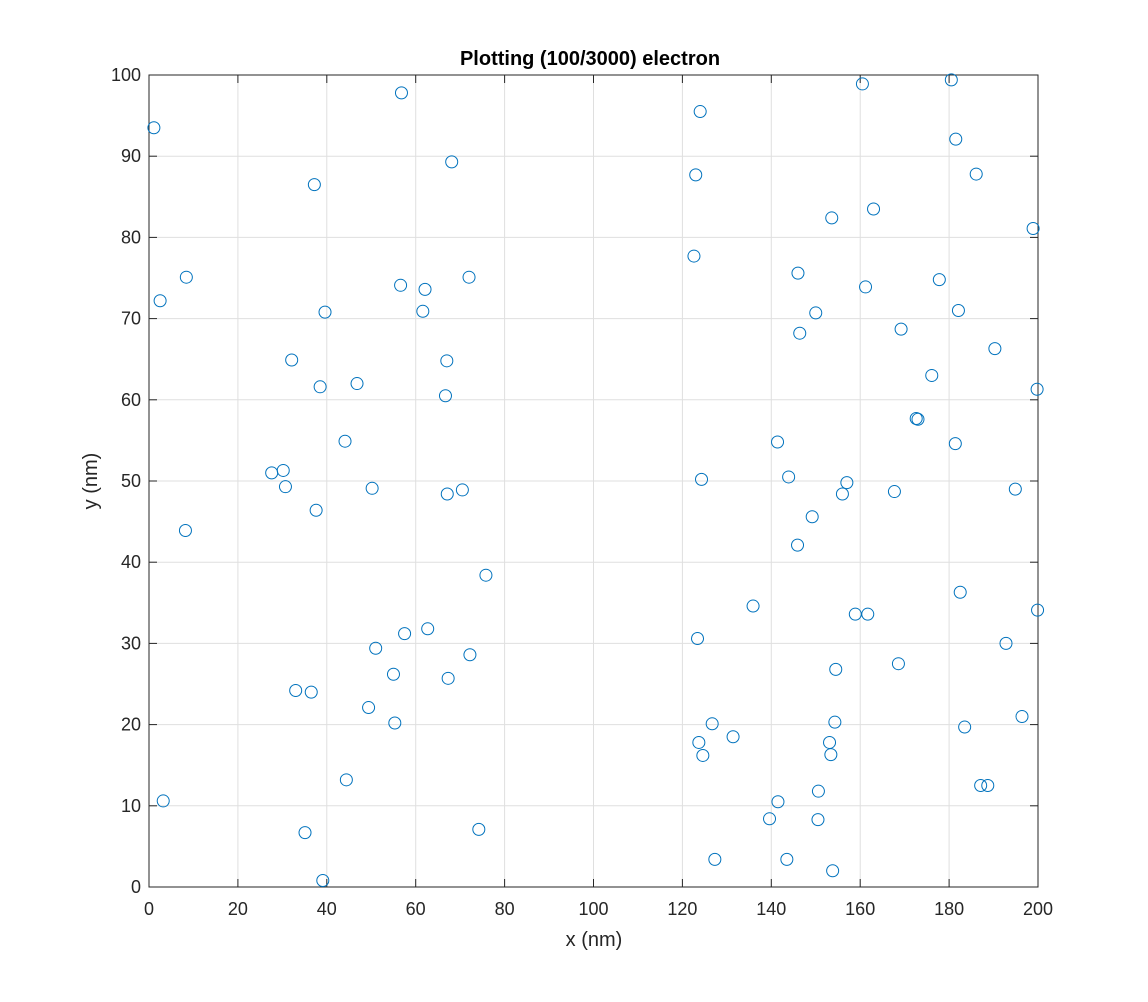 The height and width of the screenshot is (1002, 1148). What do you see at coordinates (590, 59) in the screenshot?
I see `chart-title: Plotting (100/3000) electron` at bounding box center [590, 59].